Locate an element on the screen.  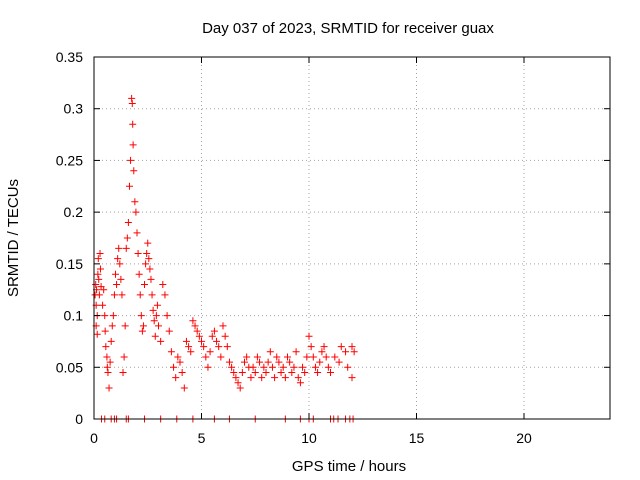
x-axis-label: GPS time / hours is located at coordinates (349, 466).